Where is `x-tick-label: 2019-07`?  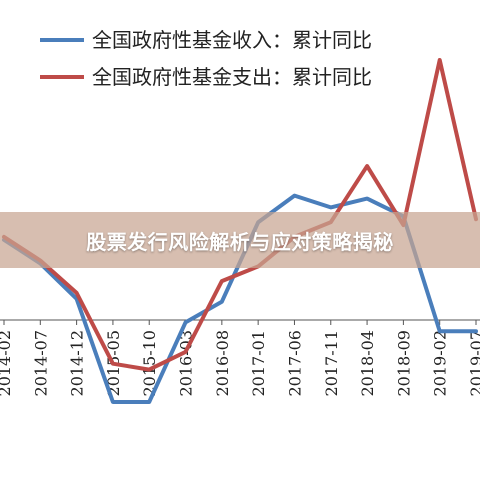
x-tick-label: 2019-07 is located at coordinates (473, 363).